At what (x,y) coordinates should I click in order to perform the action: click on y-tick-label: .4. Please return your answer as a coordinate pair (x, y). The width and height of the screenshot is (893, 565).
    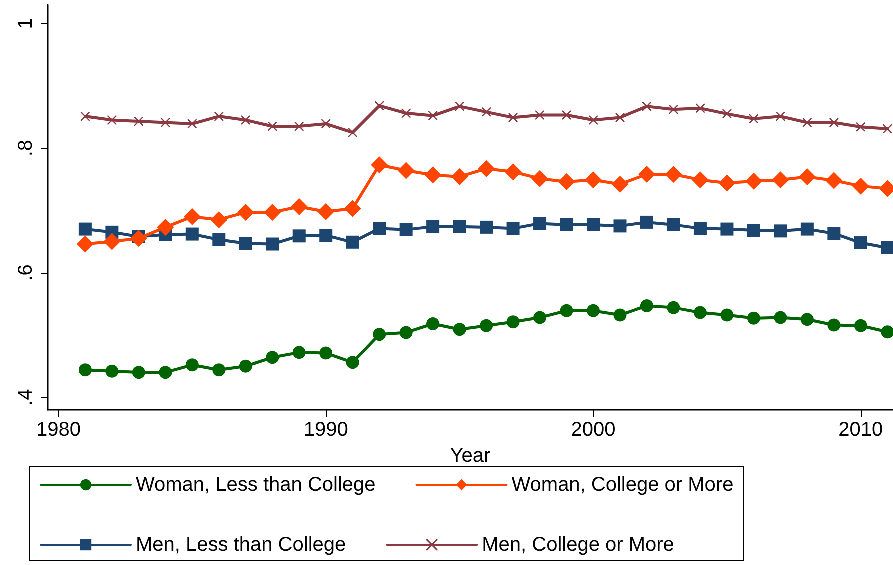
    Looking at the image, I should click on (26, 397).